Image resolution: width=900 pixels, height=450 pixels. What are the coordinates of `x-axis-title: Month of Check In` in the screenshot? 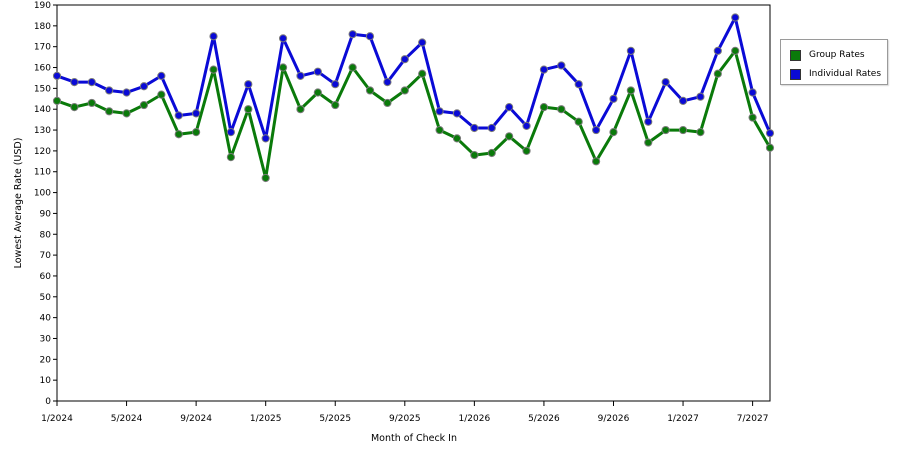 It's located at (414, 438).